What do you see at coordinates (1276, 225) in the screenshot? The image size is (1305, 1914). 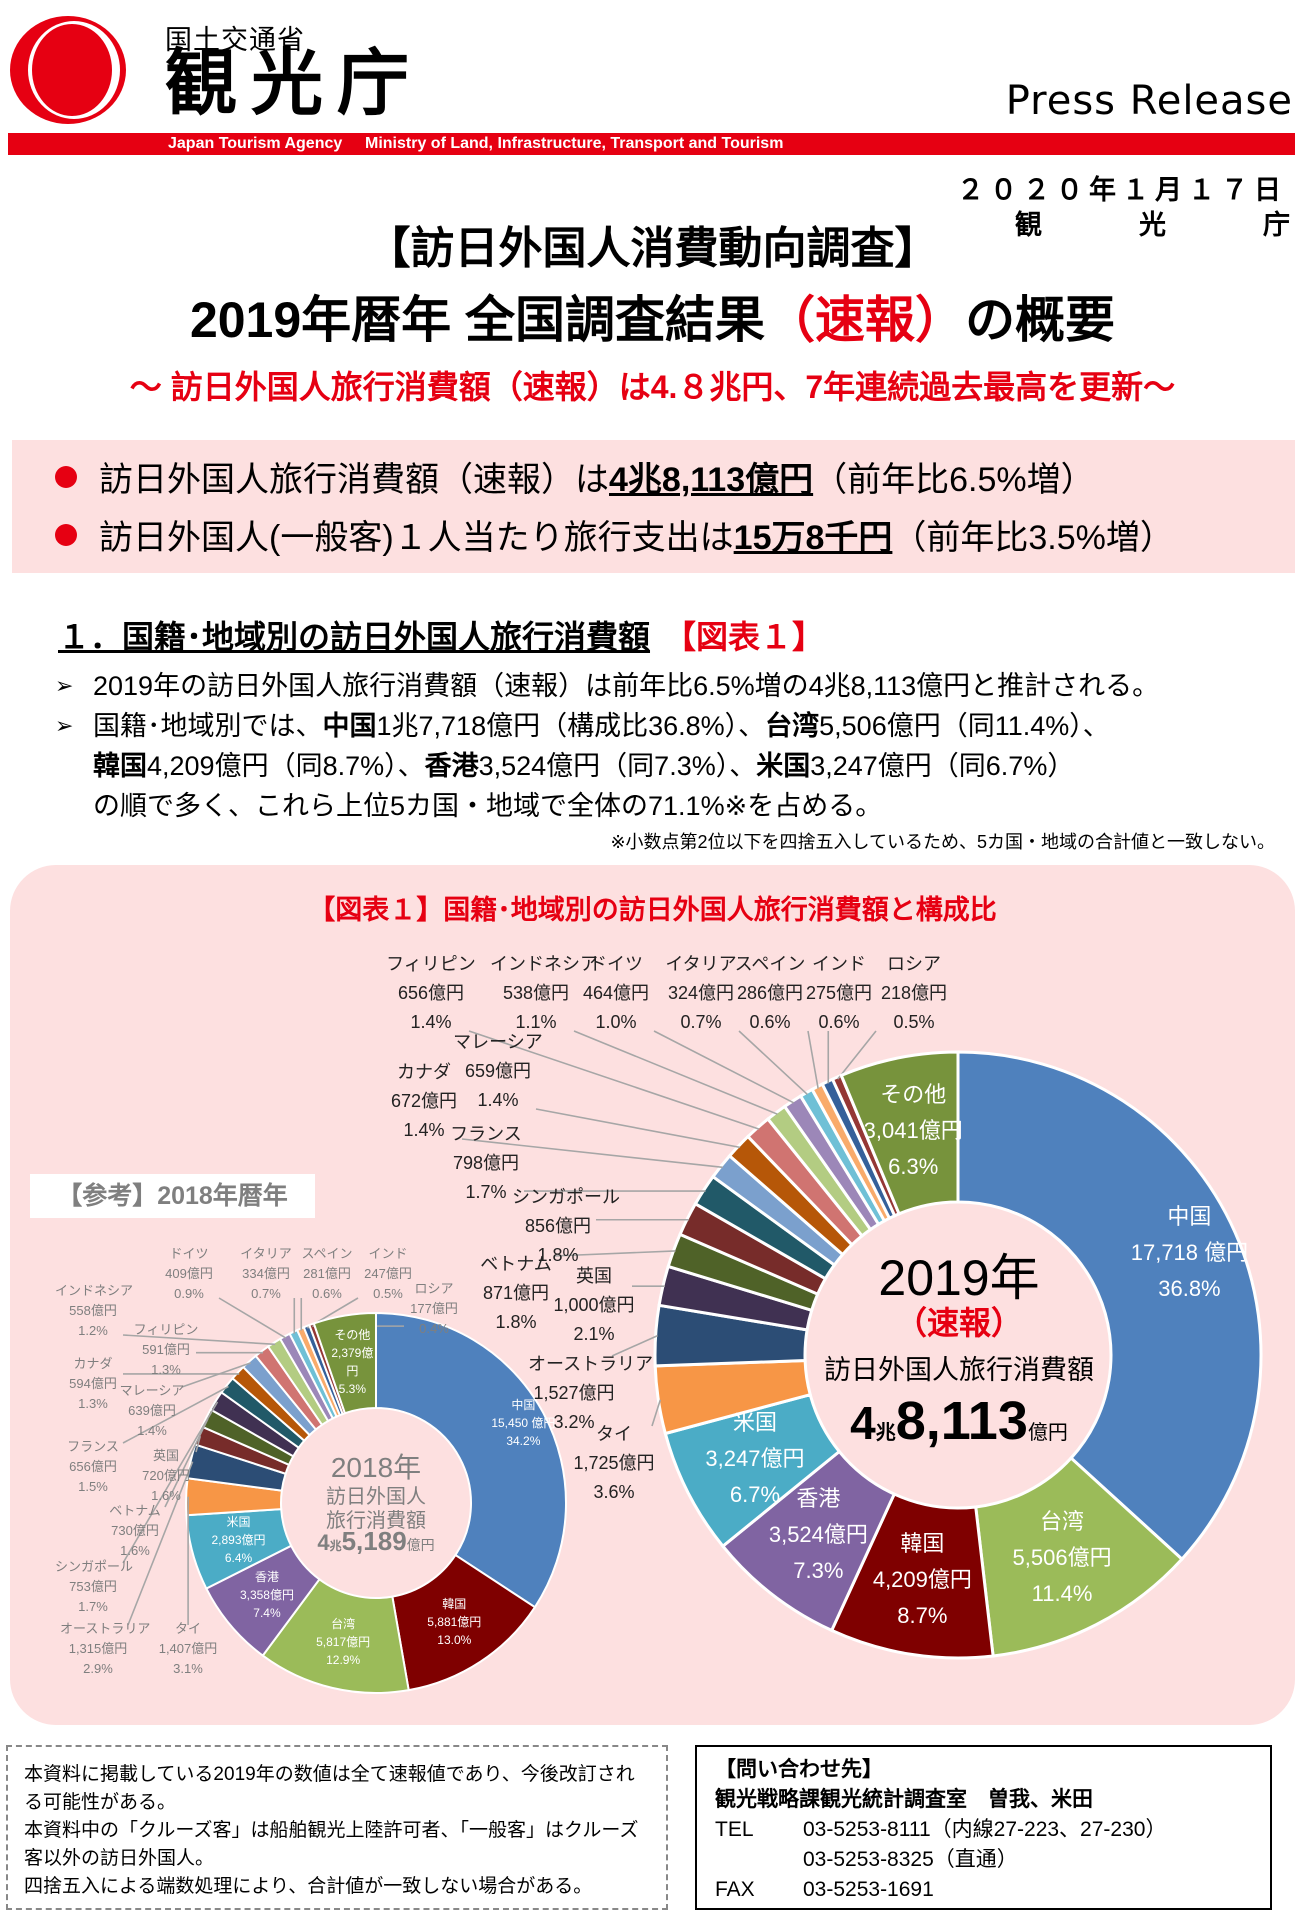 I see `issuer-char: 庁` at bounding box center [1276, 225].